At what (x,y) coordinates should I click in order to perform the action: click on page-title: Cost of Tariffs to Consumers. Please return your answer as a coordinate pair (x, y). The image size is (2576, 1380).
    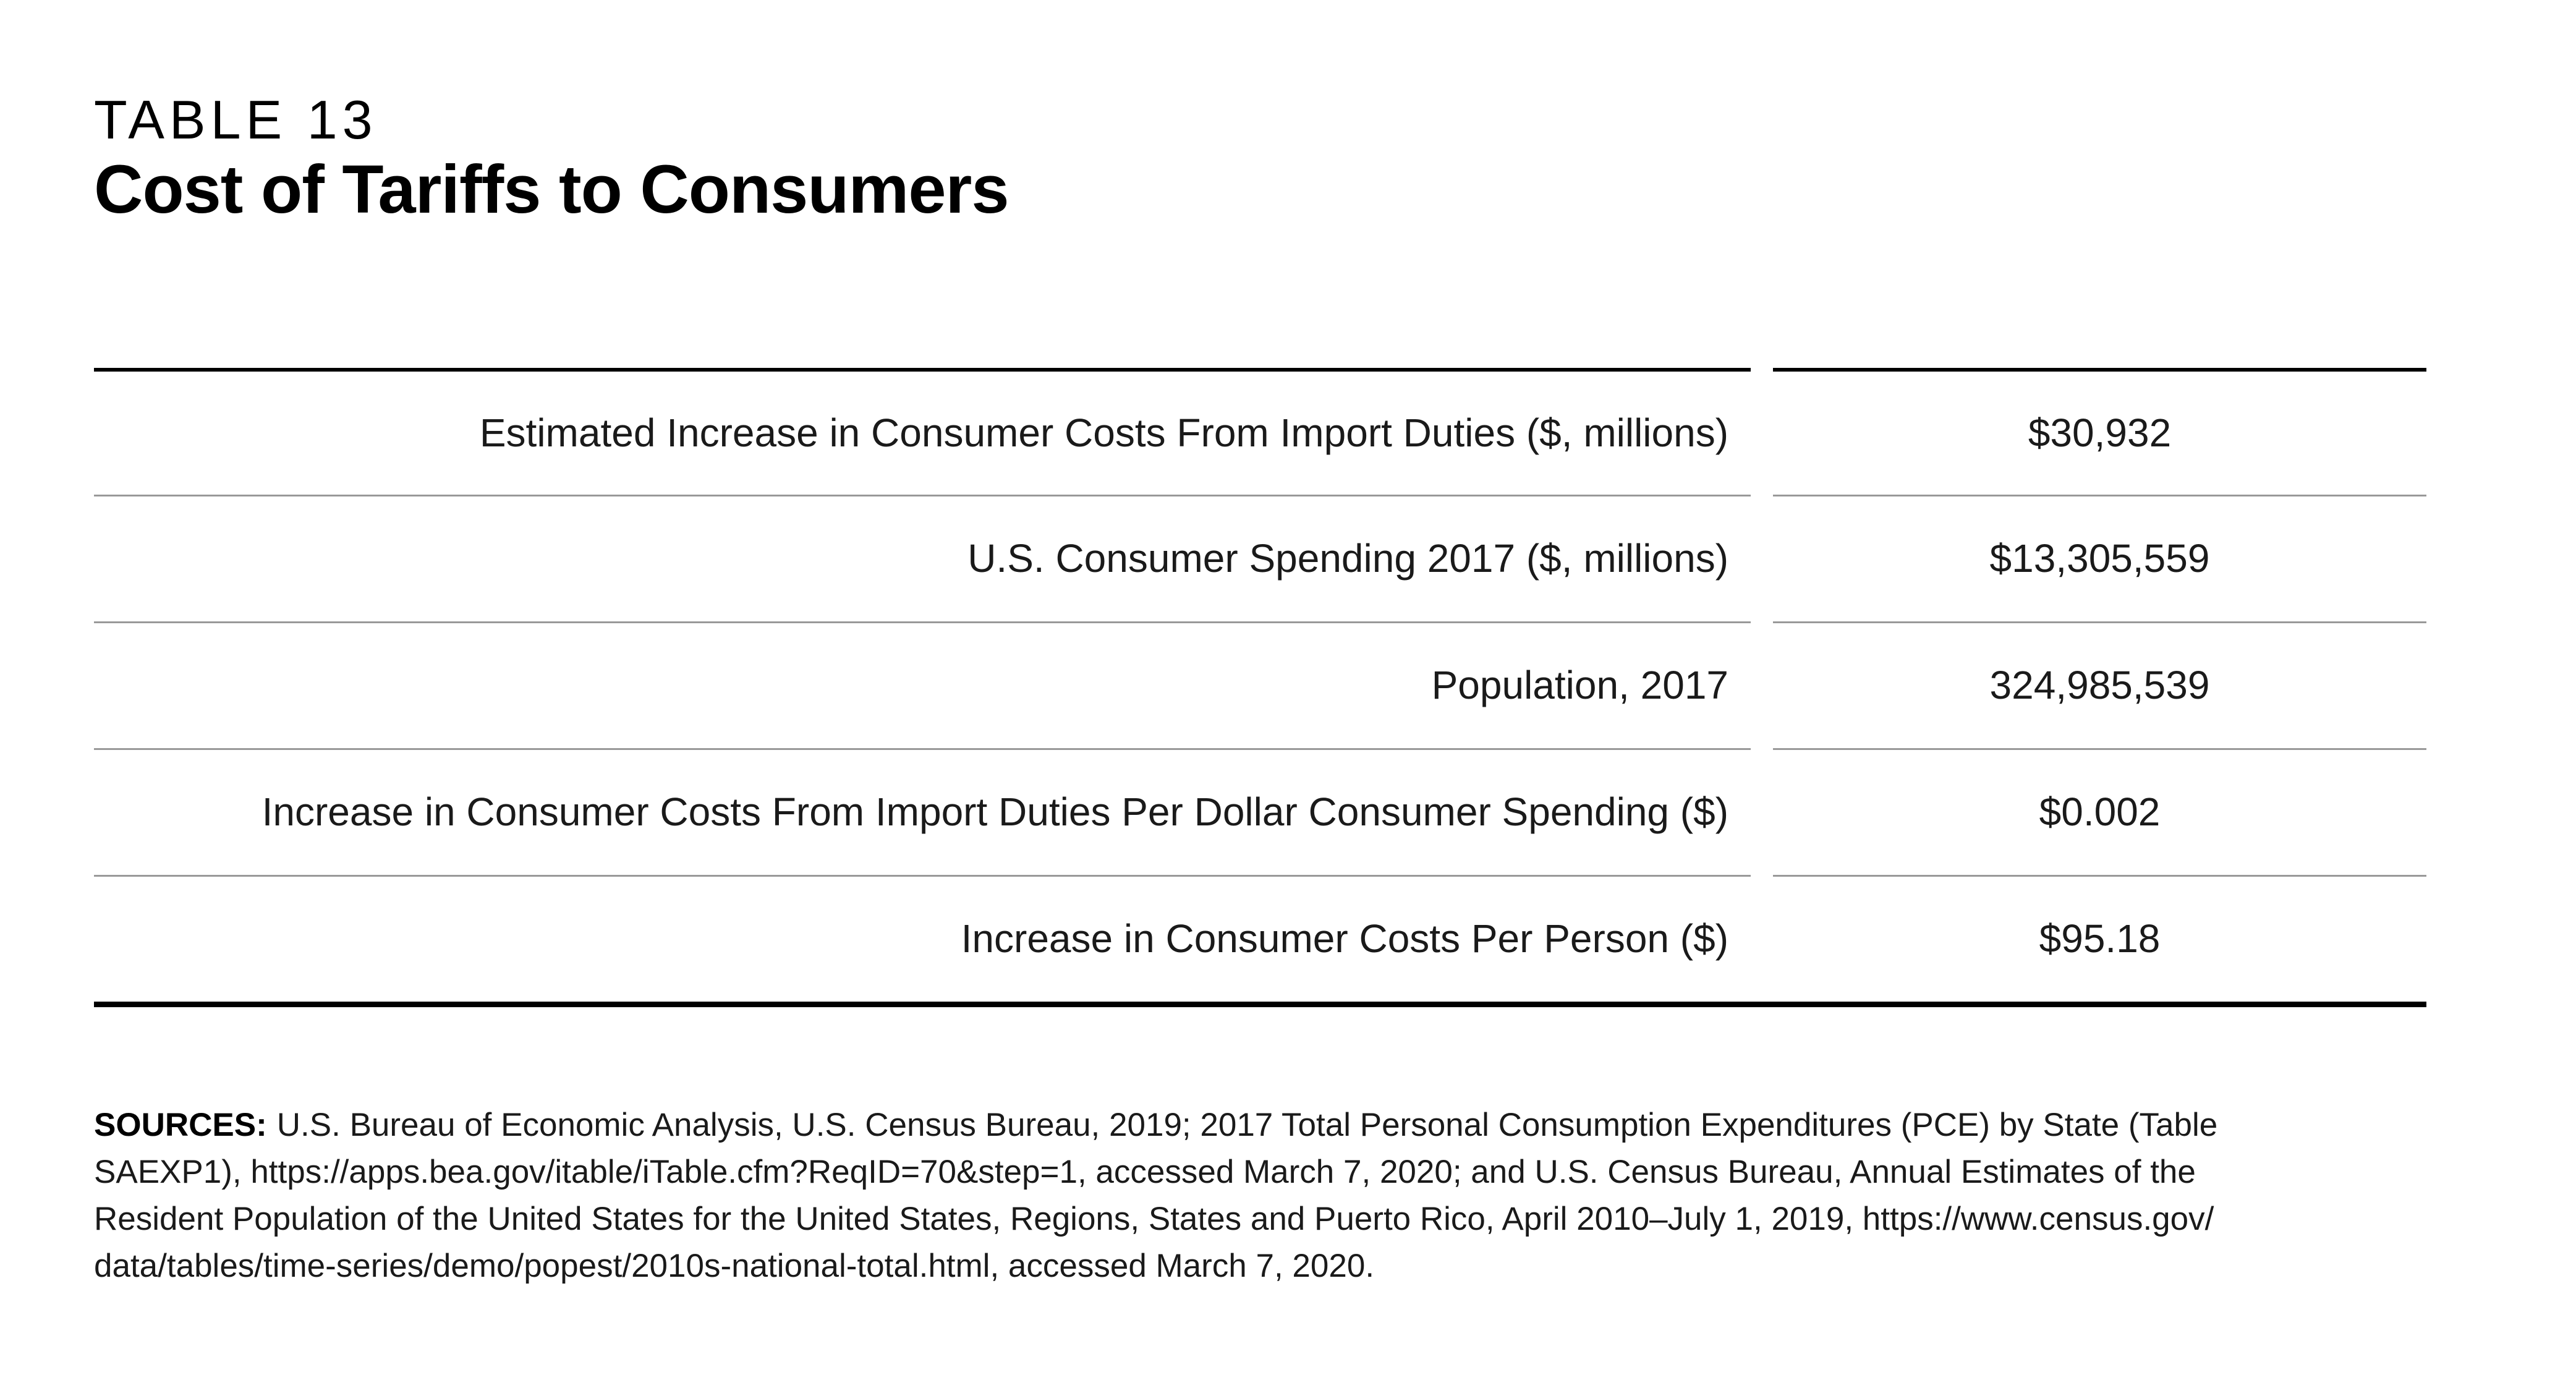
    Looking at the image, I should click on (552, 189).